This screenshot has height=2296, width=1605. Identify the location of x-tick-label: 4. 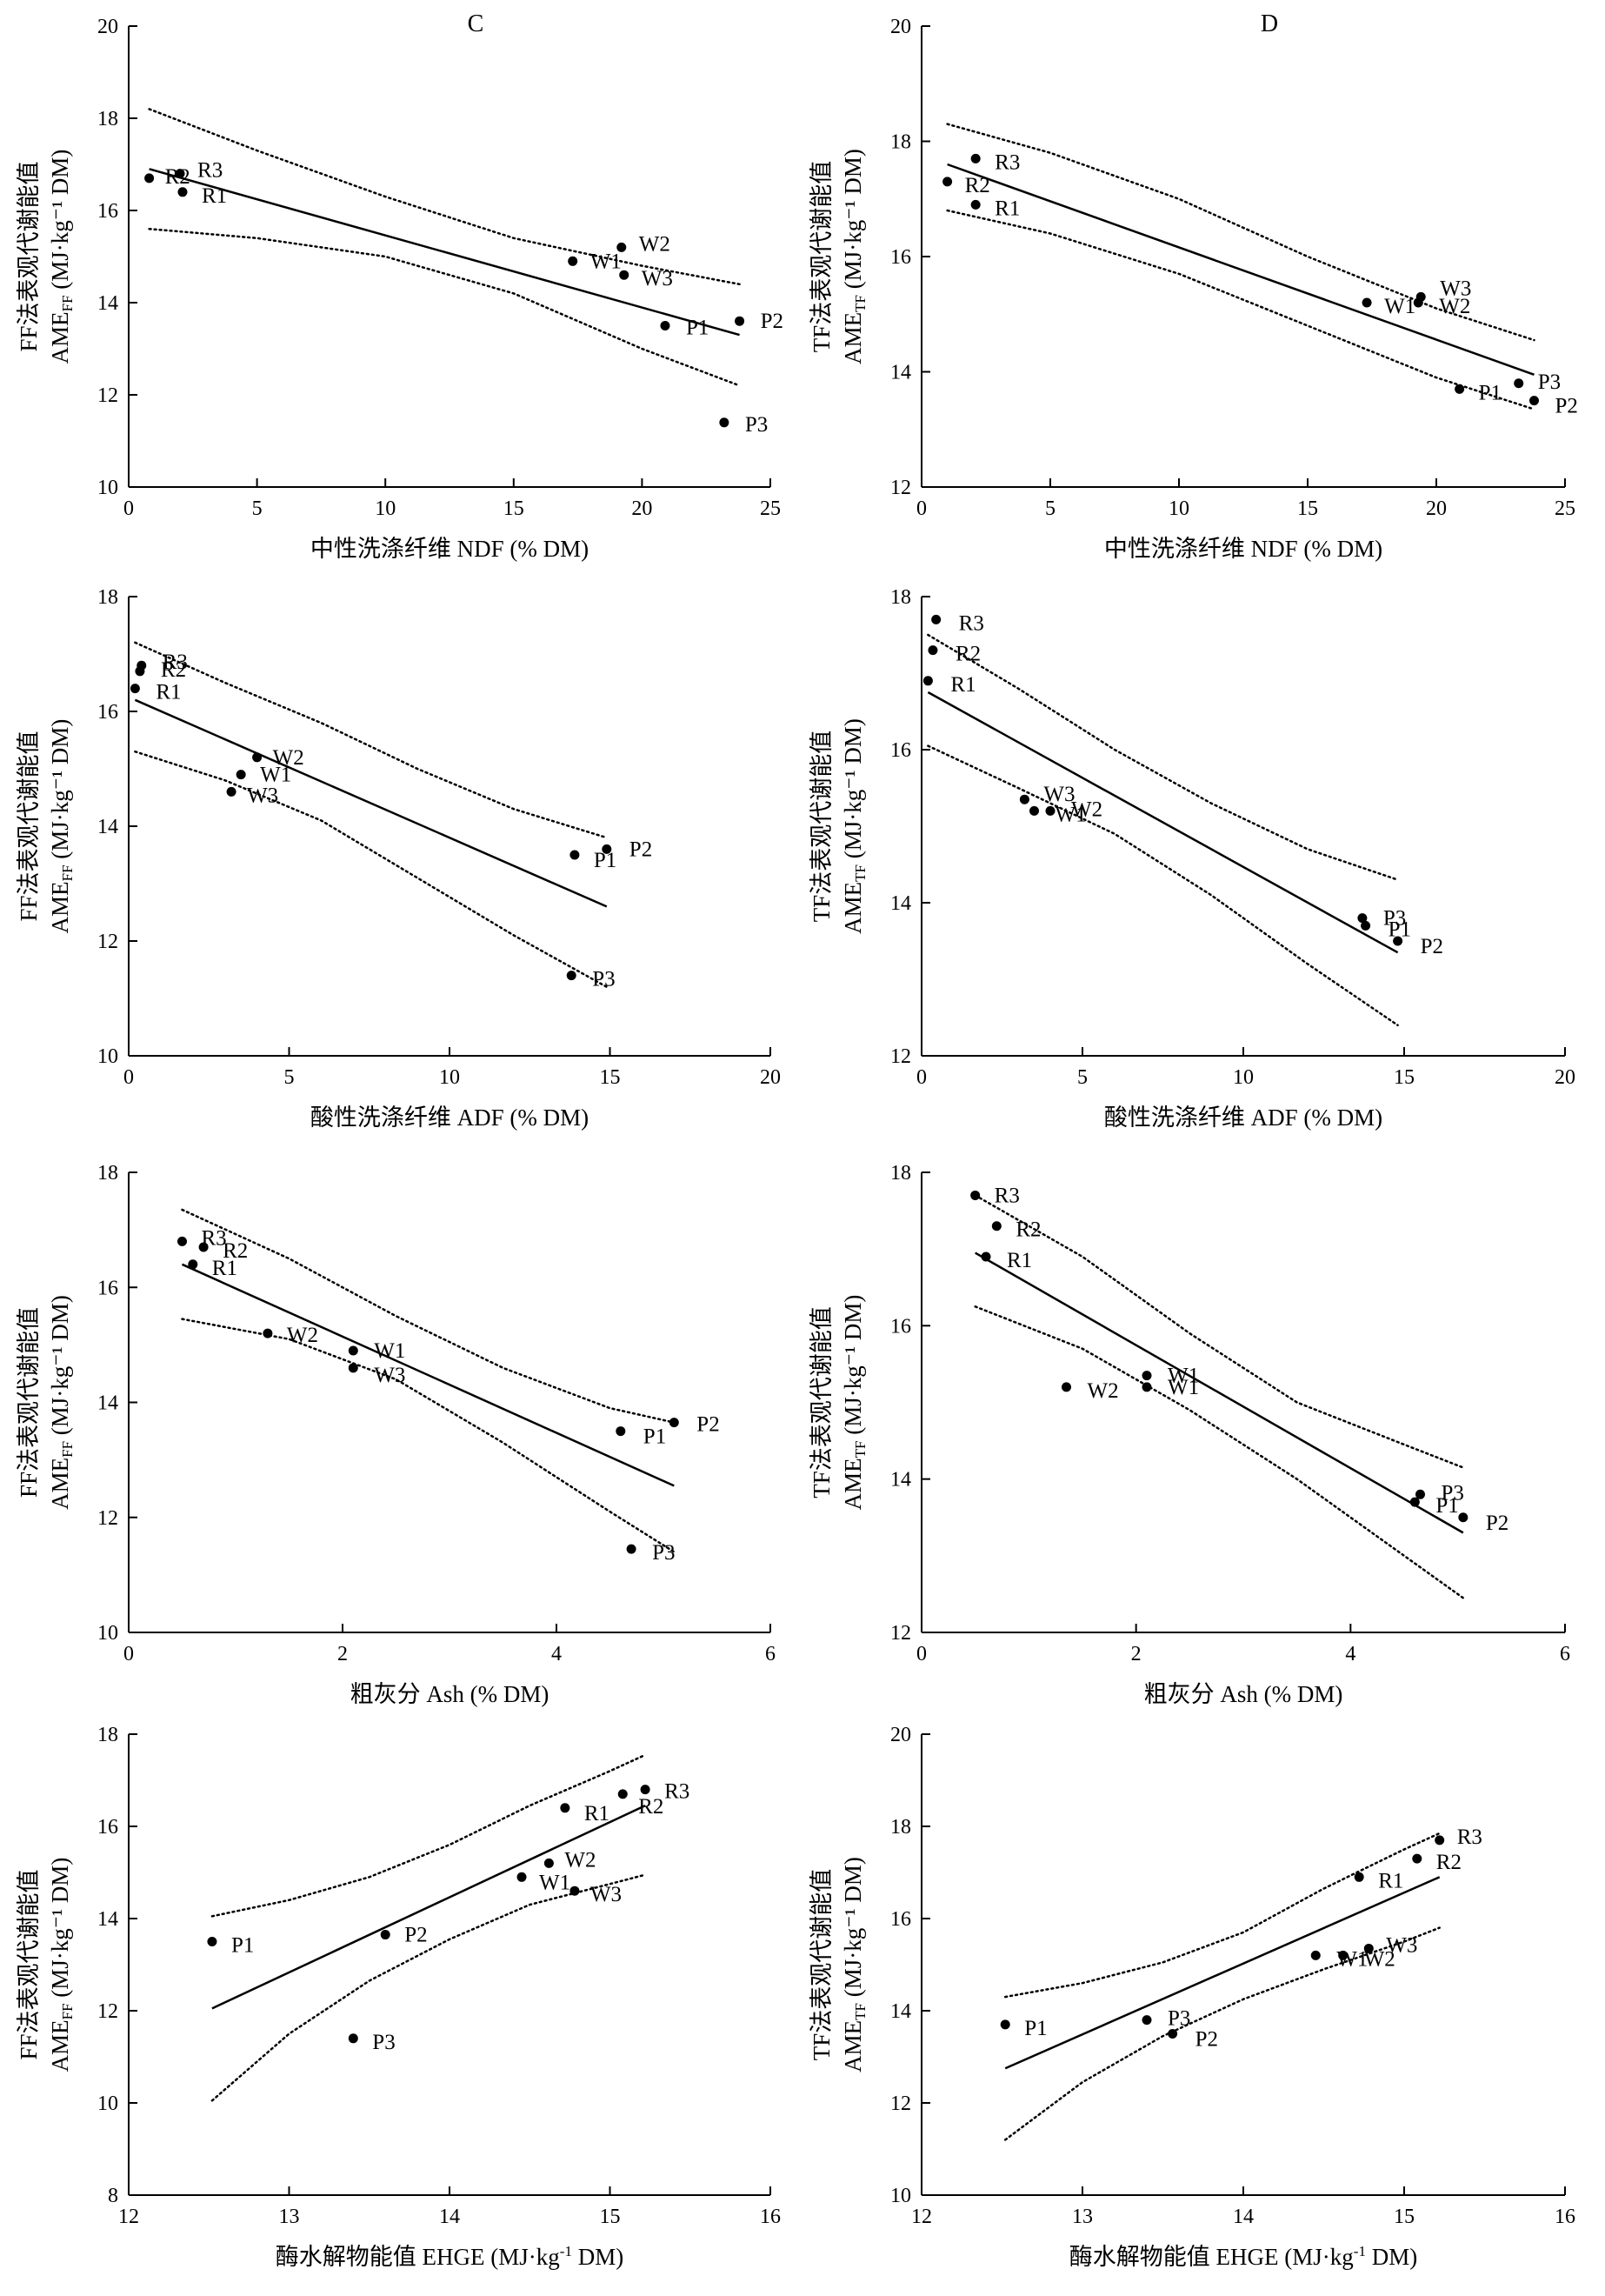
(1350, 1654).